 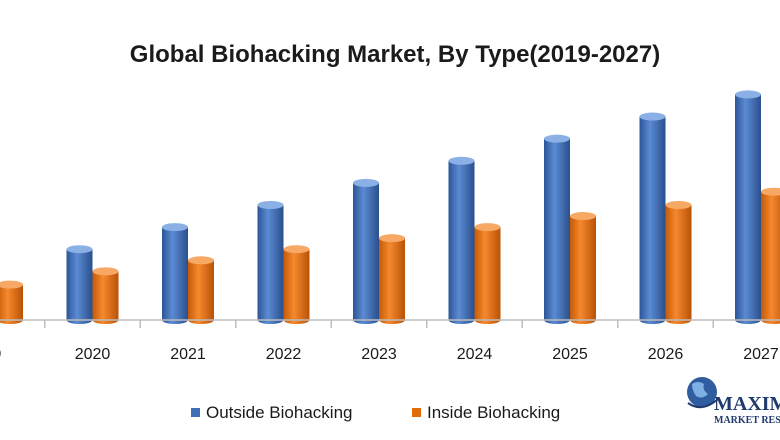 I want to click on bar-inside-biohacking-2019, so click(x=11, y=302).